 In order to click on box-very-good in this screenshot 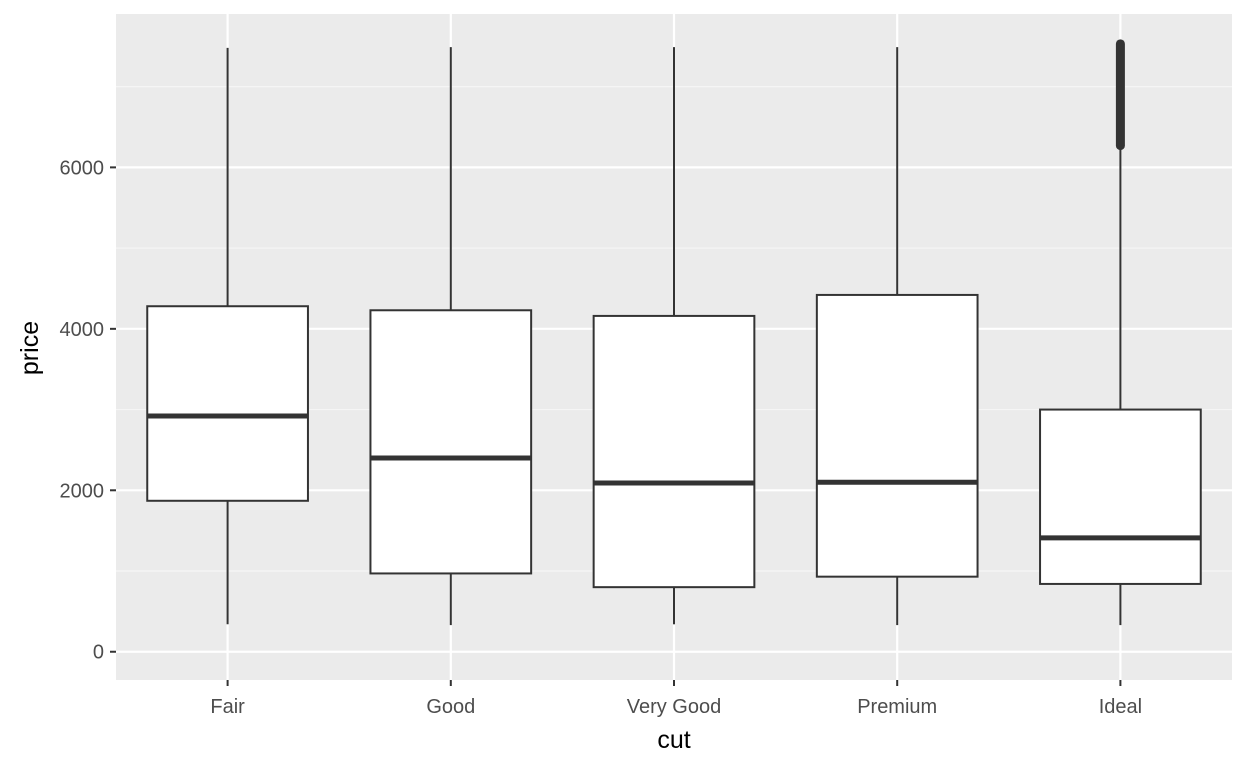, I will do `click(674, 336)`.